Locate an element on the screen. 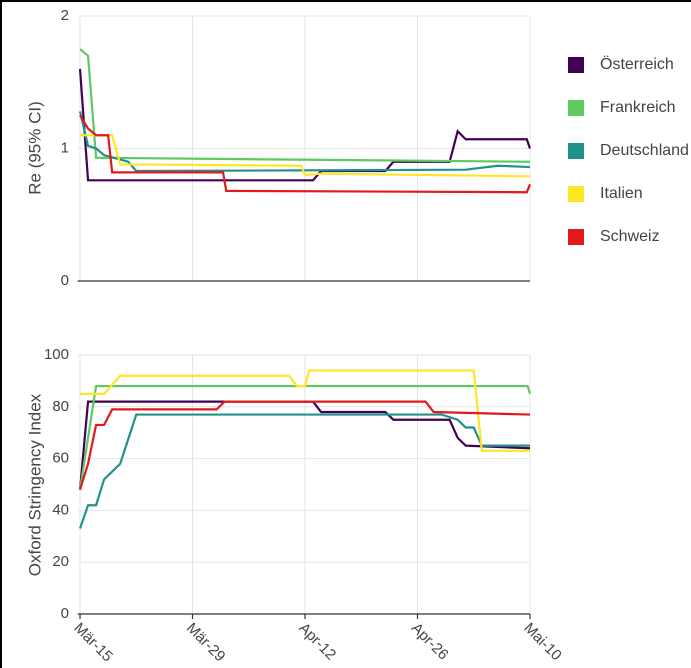  y-axis-label: Oxford Stringency Index is located at coordinates (34, 484).